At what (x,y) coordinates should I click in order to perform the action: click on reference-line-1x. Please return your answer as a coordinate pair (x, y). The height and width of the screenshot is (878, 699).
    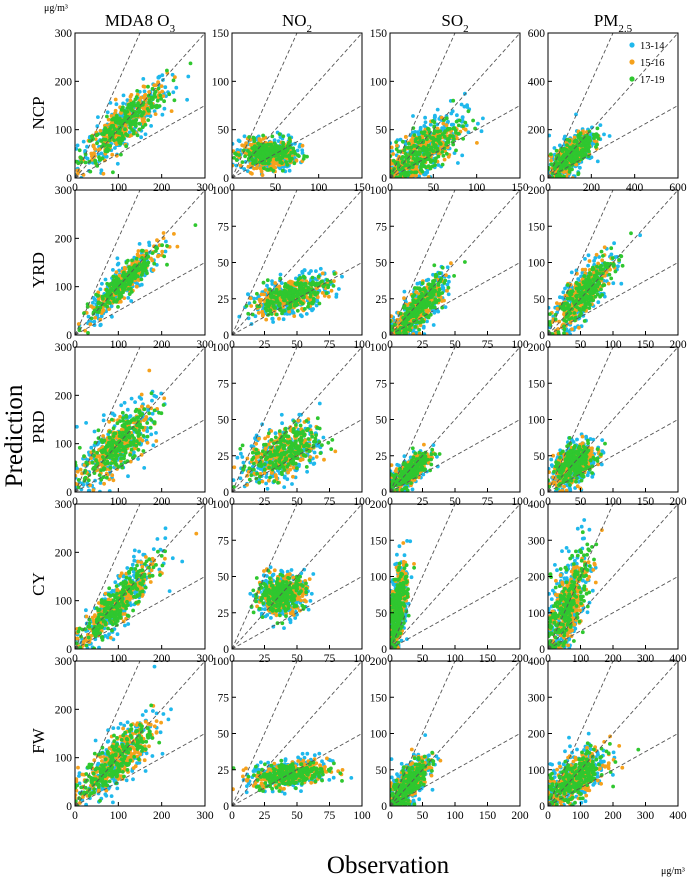
    Looking at the image, I should click on (455, 262).